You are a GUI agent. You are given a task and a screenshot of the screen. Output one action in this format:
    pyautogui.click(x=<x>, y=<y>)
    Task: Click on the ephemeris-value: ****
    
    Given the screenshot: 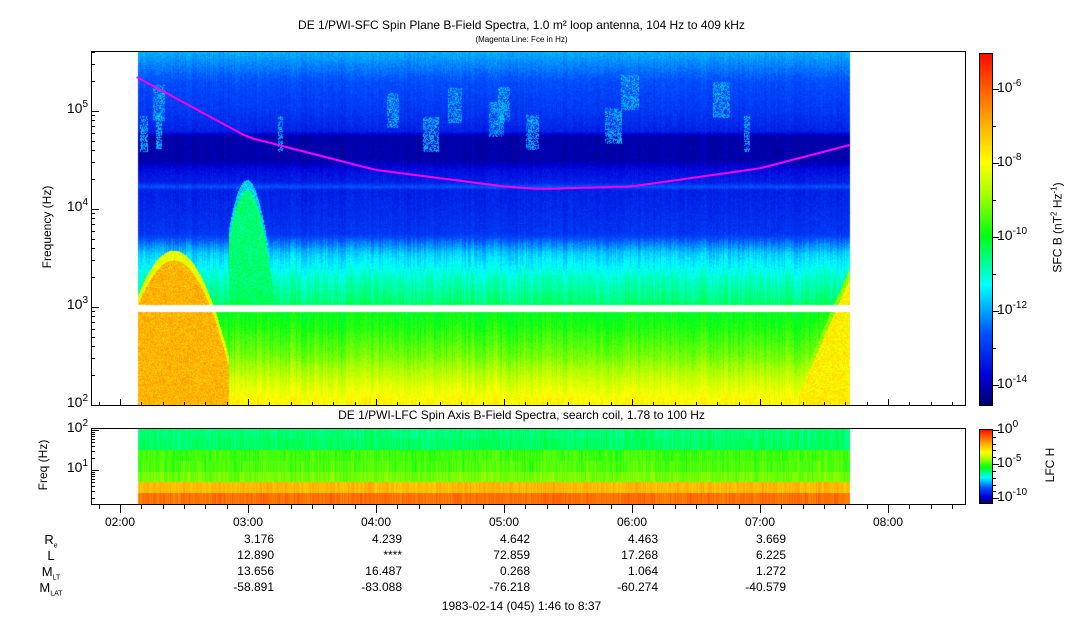 What is the action you would take?
    pyautogui.click(x=392, y=555)
    